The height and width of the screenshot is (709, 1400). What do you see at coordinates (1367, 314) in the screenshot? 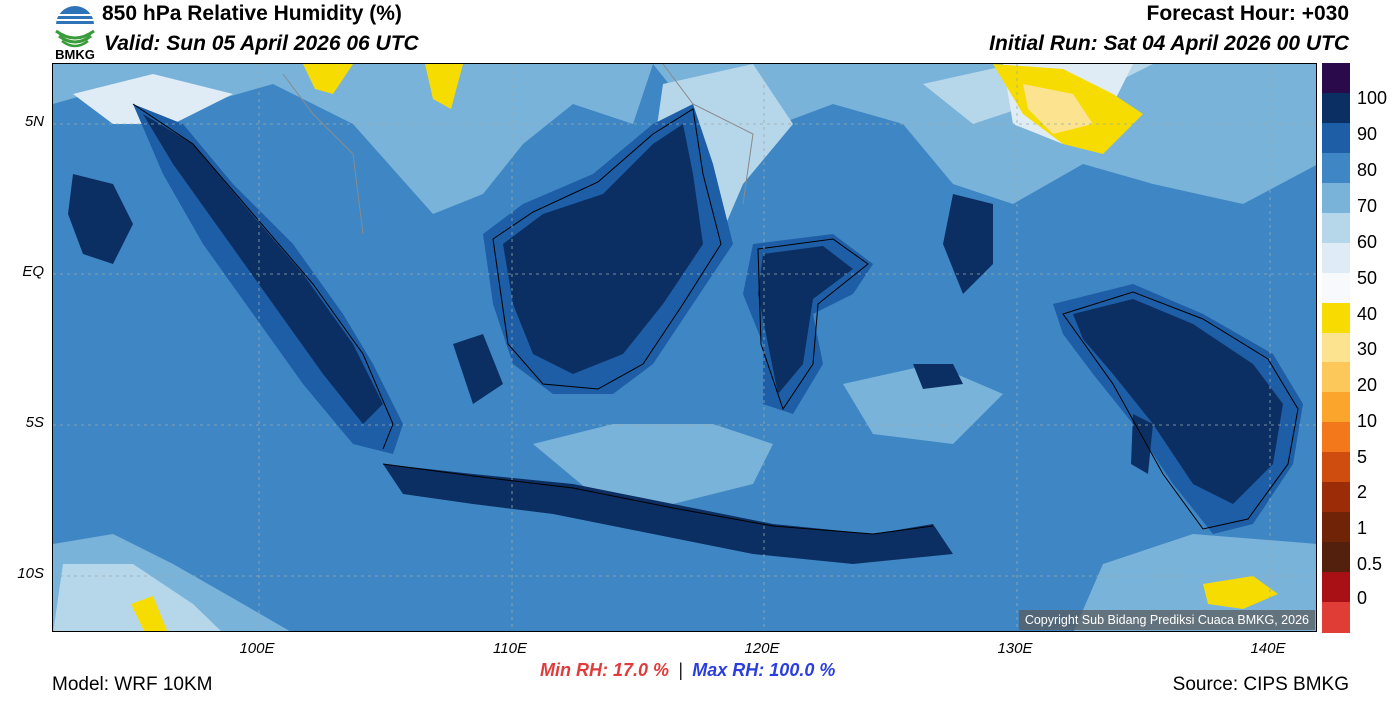
I see `colorbar-label-40: 40` at bounding box center [1367, 314].